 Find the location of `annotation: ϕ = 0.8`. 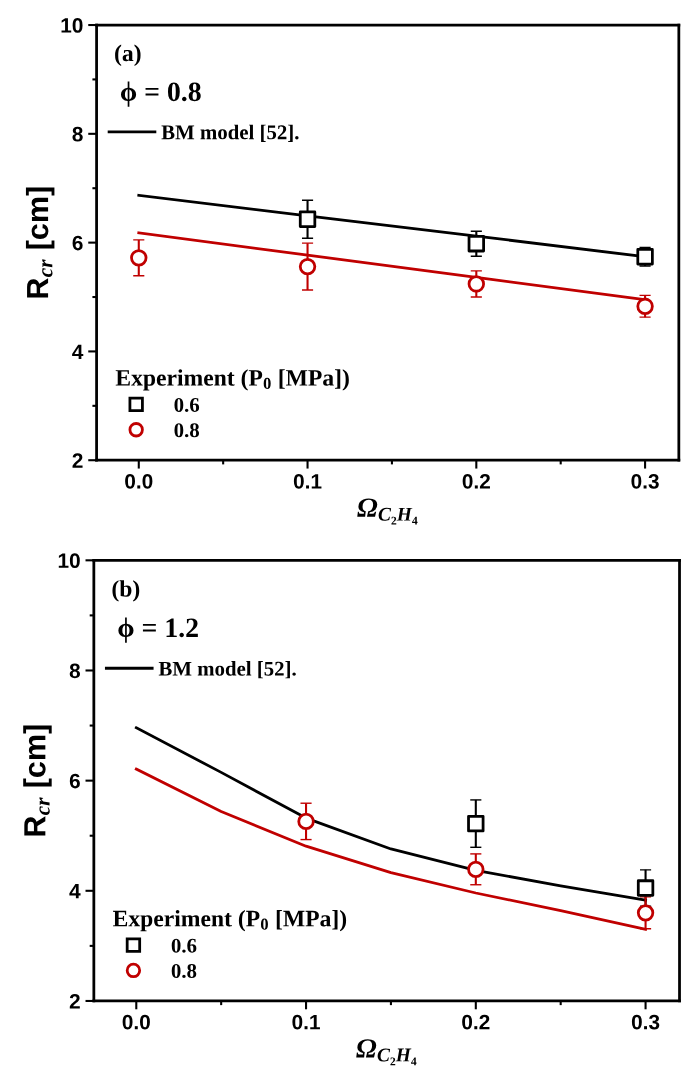

annotation: ϕ = 0.8 is located at coordinates (160, 94).